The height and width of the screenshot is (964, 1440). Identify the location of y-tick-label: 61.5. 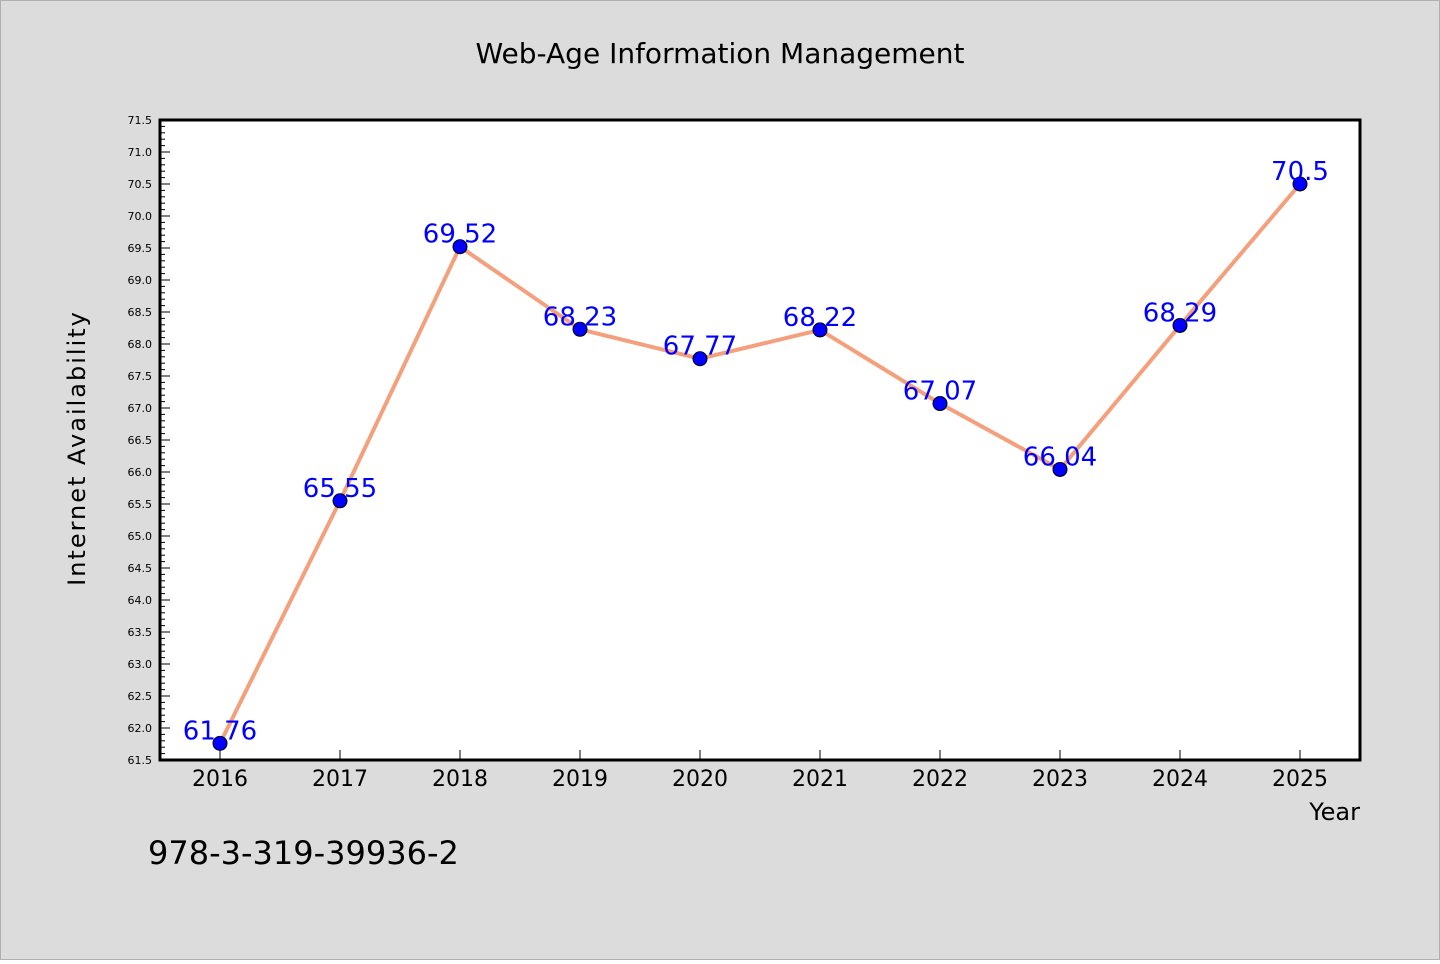
(140, 760).